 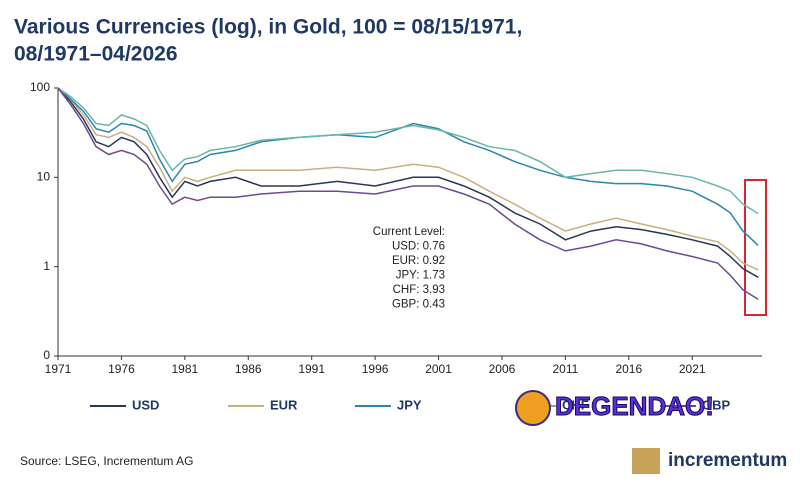 What do you see at coordinates (646, 461) in the screenshot?
I see `logo-icon` at bounding box center [646, 461].